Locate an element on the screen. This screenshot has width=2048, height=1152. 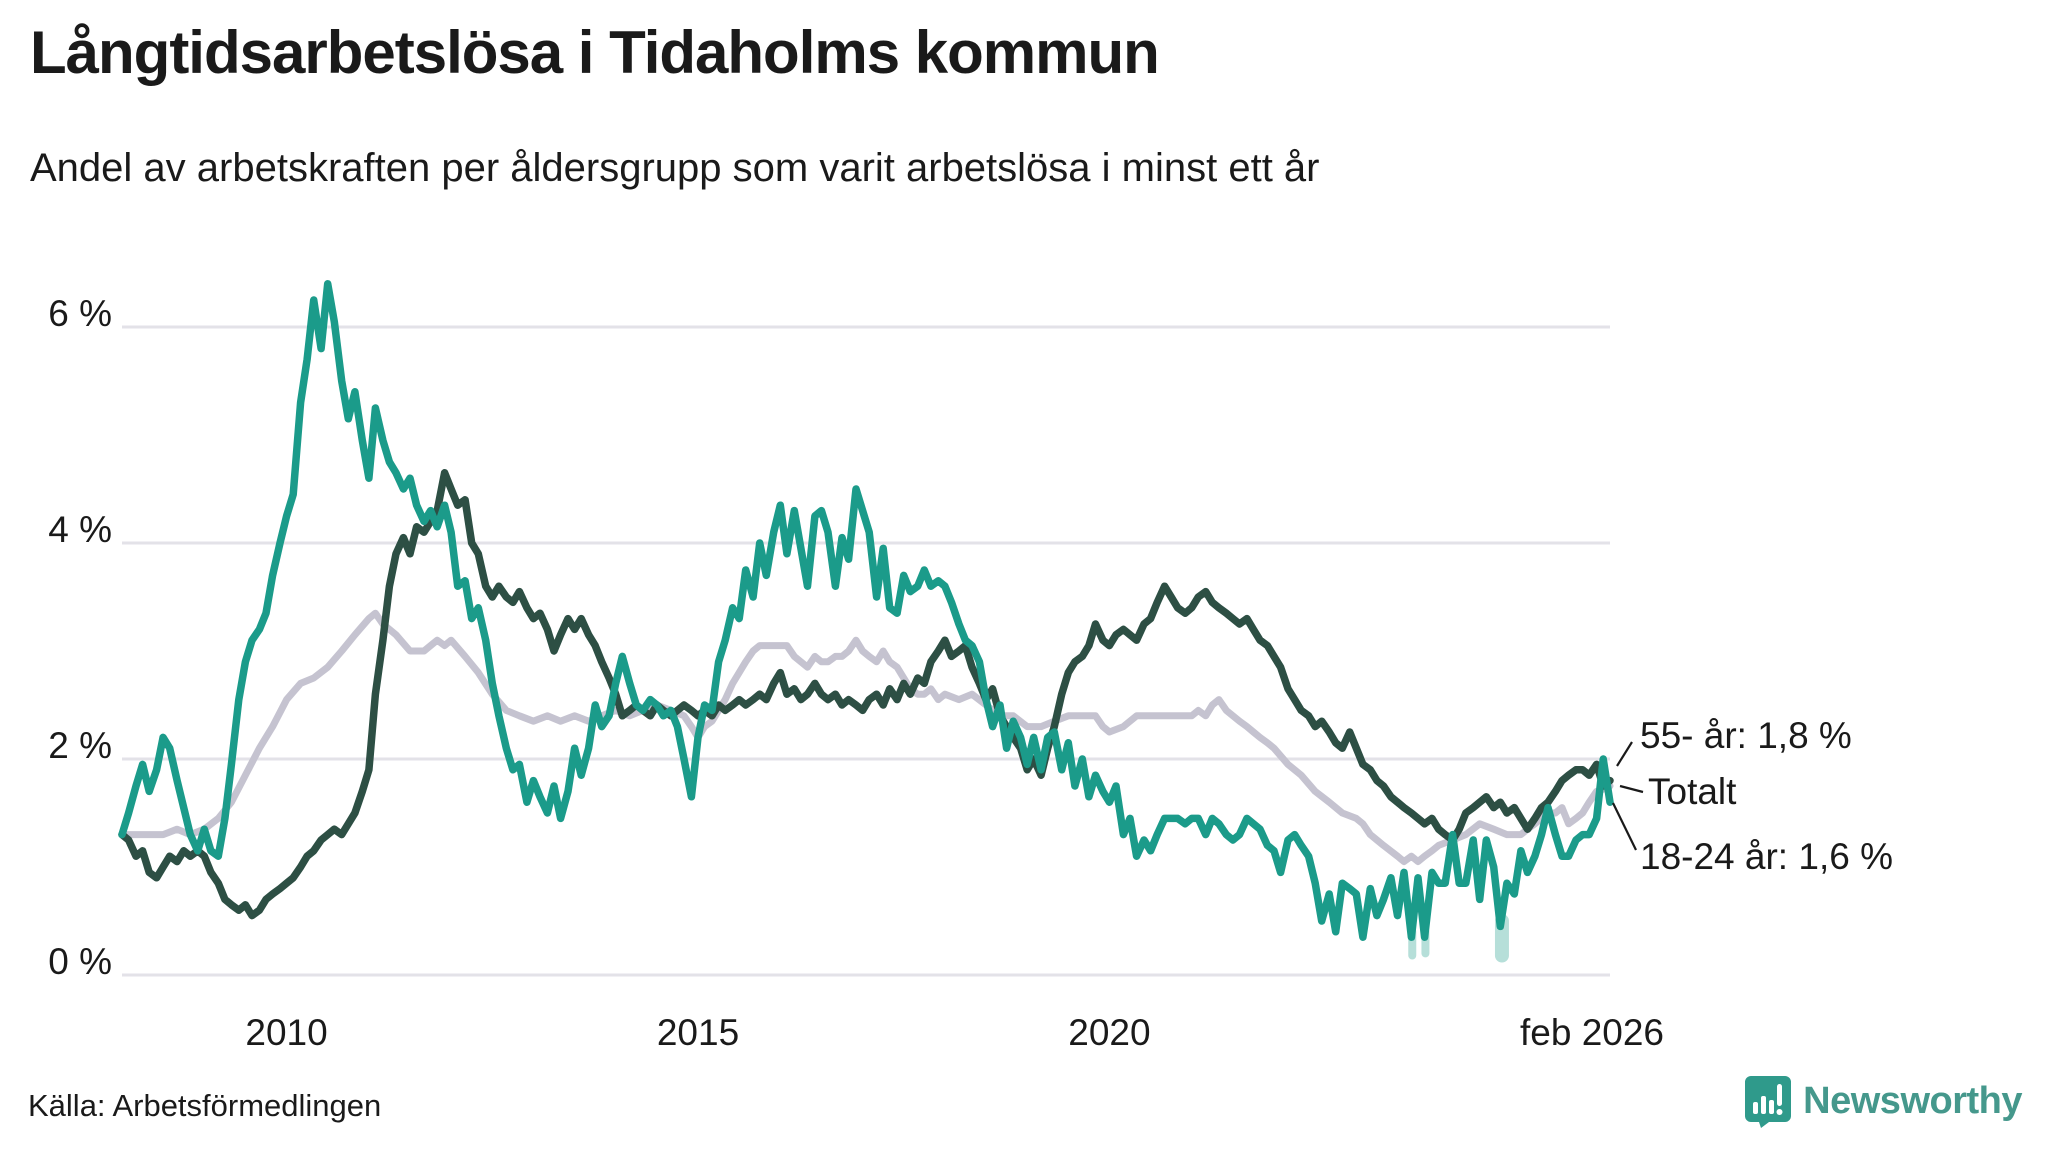
annotation-totalt: Totalt is located at coordinates (1692, 791).